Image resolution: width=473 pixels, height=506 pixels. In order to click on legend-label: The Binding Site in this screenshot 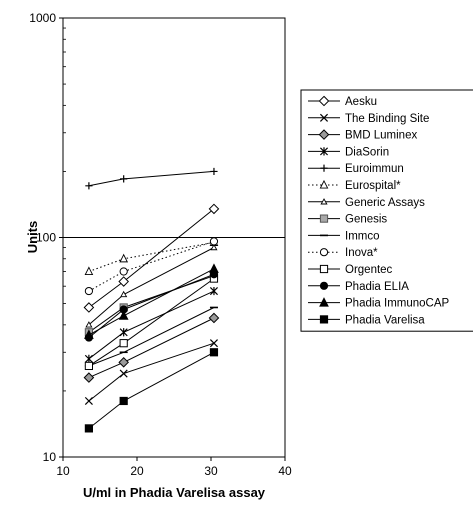, I will do `click(387, 119)`.